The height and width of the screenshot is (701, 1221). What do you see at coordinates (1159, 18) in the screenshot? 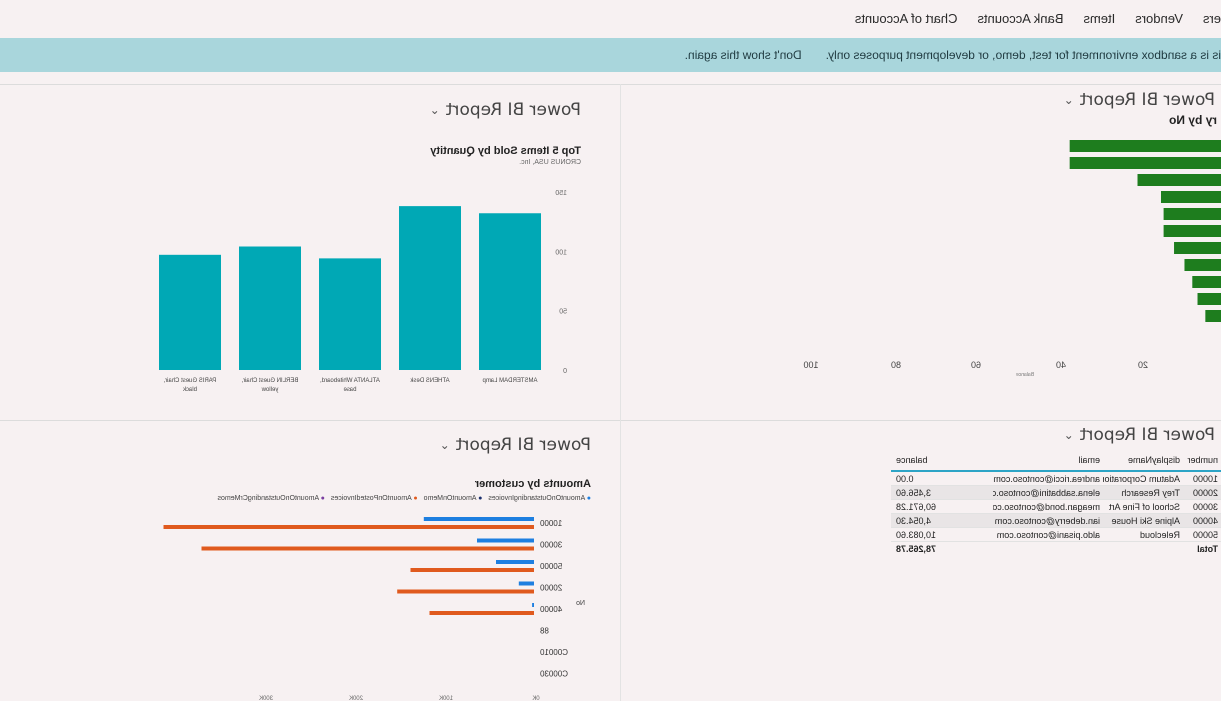
I see `nav-item-vendors: Vendors` at bounding box center [1159, 18].